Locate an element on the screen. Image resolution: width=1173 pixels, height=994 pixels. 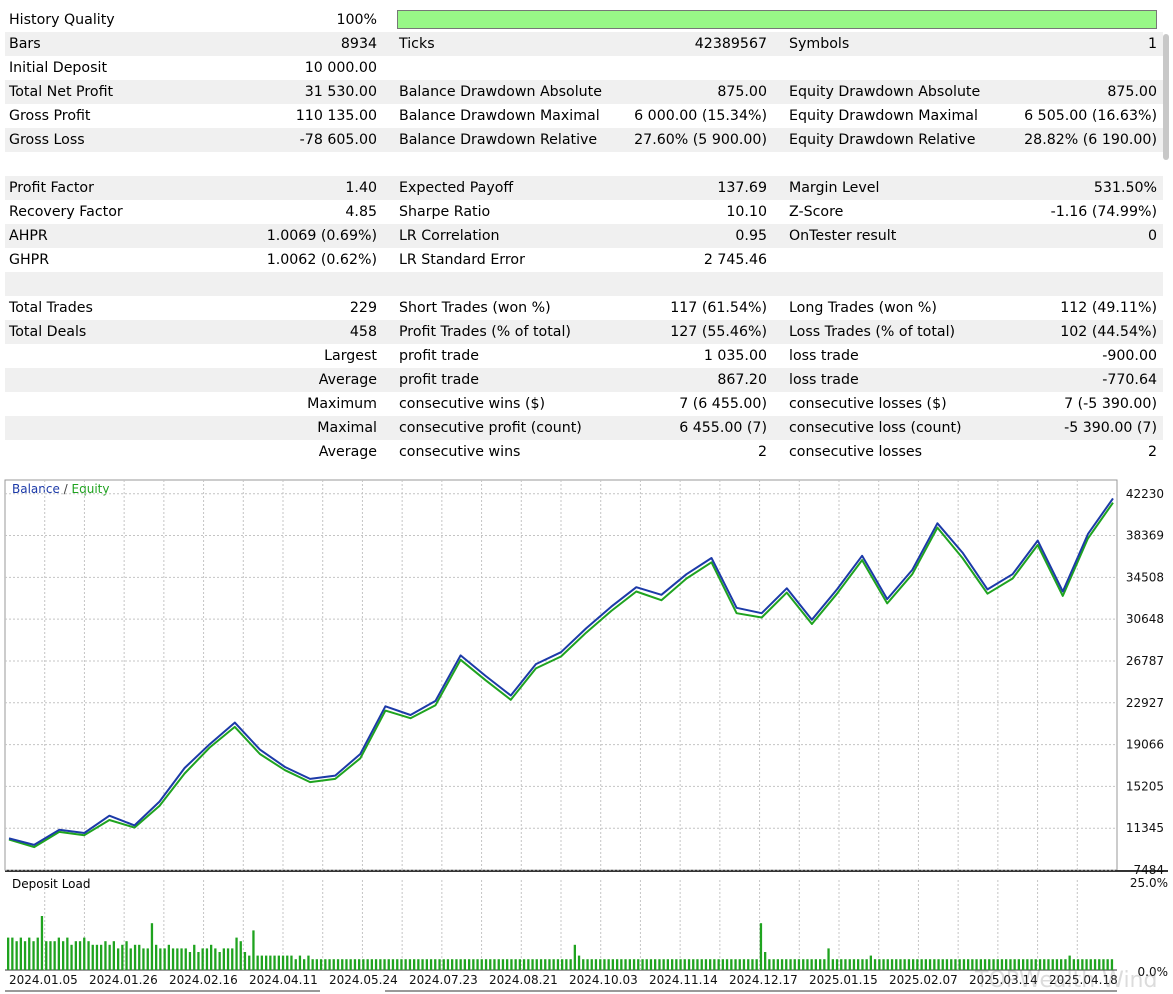
scrollbar is located at coordinates (1166, 97).